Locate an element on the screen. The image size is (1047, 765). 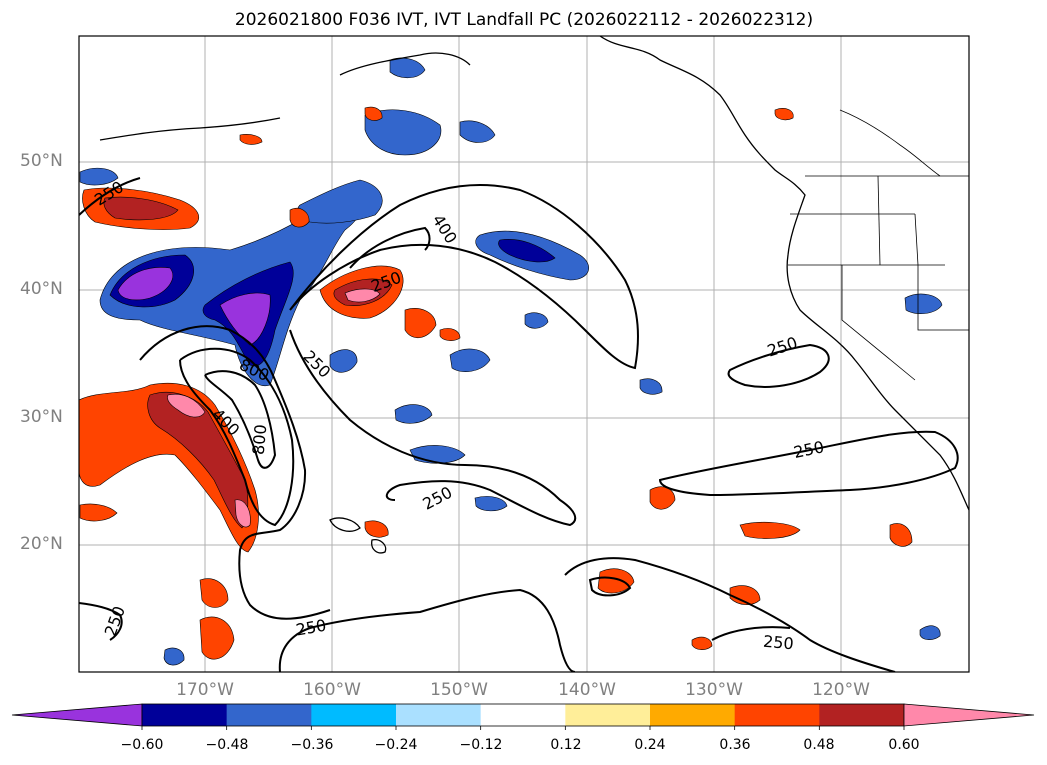
contour-400-west is located at coordinates (237, 437).